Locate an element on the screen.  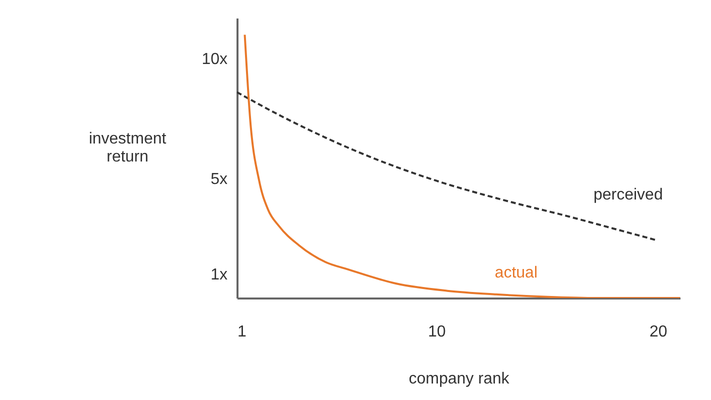
y-tick-label: 10x is located at coordinates (215, 59).